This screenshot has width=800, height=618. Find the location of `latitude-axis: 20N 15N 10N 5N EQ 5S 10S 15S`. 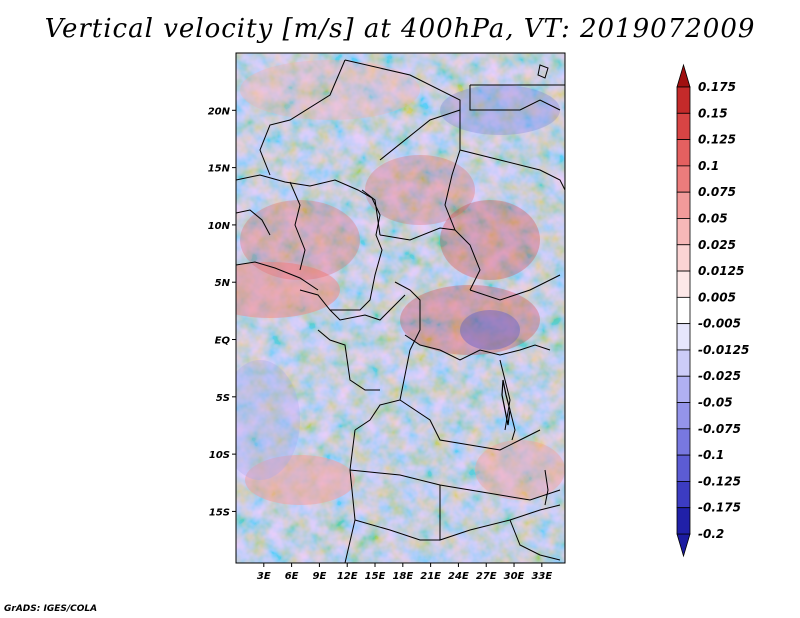

latitude-axis: 20N 15N 10N 5N EQ 5S 10S 15S is located at coordinates (222, 312).